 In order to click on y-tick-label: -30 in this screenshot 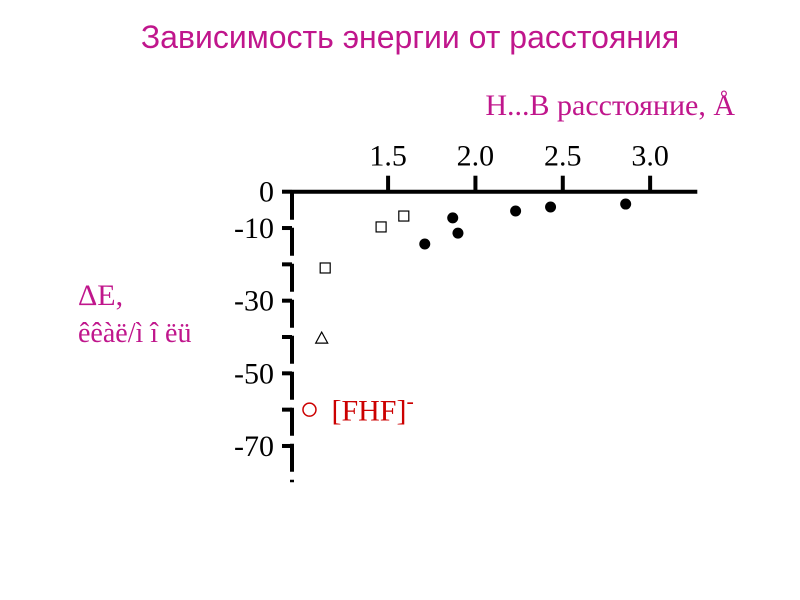, I will do `click(254, 301)`.